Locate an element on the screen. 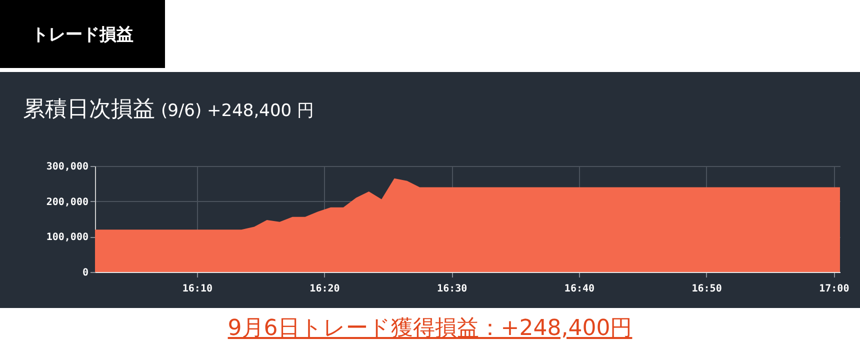 The image size is (860, 350). x-tick-label: 16:30 is located at coordinates (452, 289).